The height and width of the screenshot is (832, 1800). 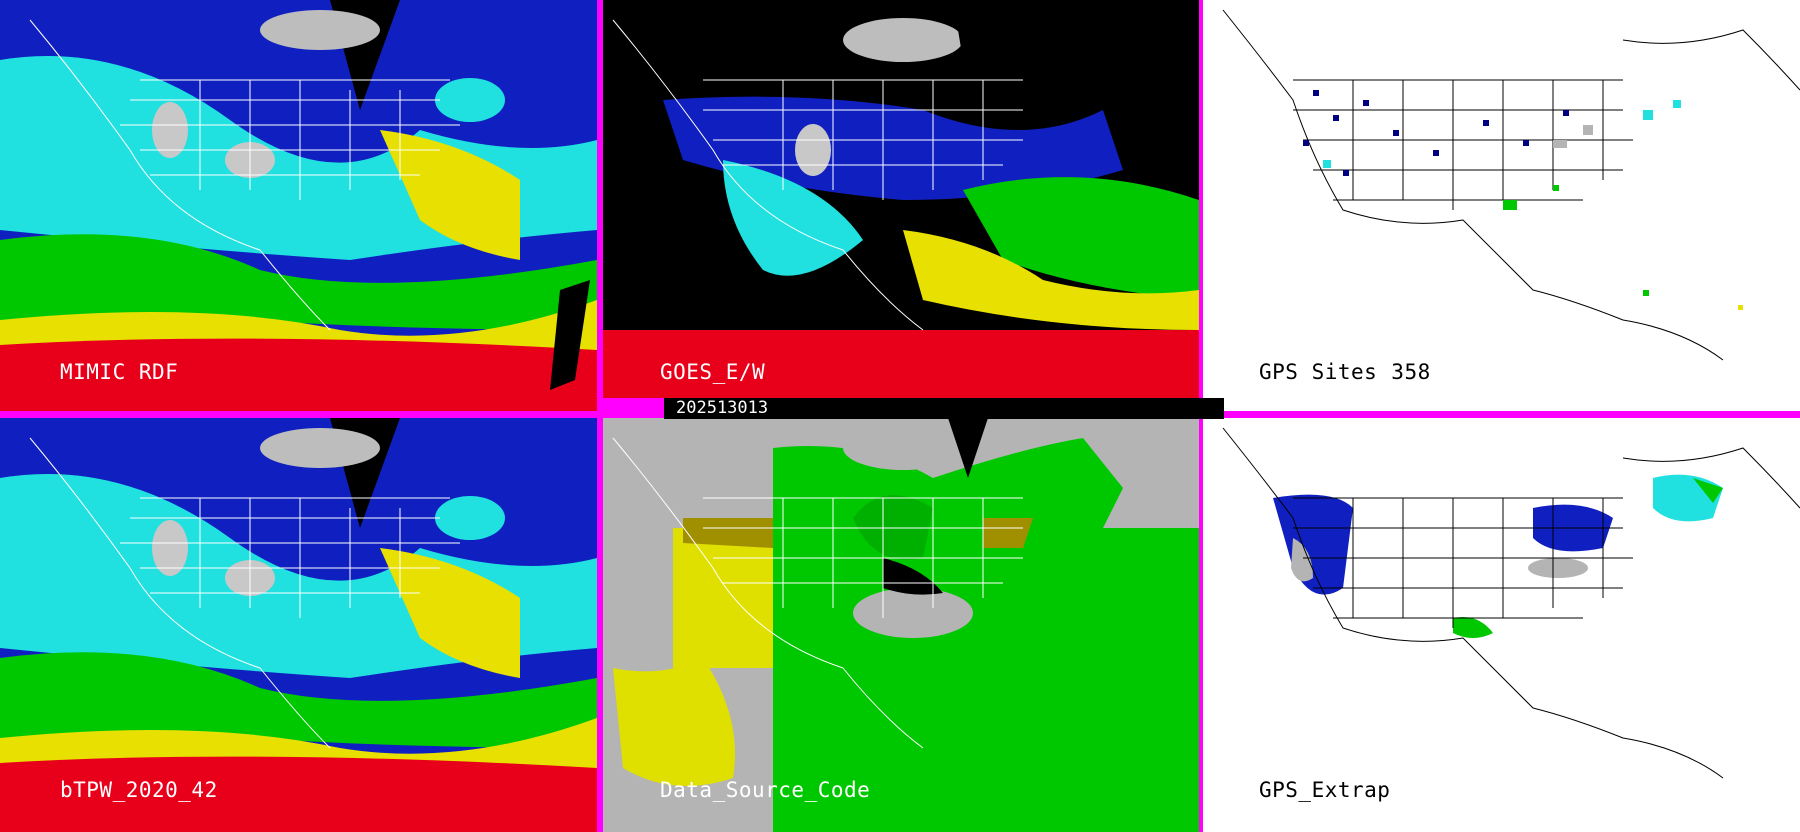 What do you see at coordinates (765, 790) in the screenshot?
I see `panel-label: Data_Source_Code` at bounding box center [765, 790].